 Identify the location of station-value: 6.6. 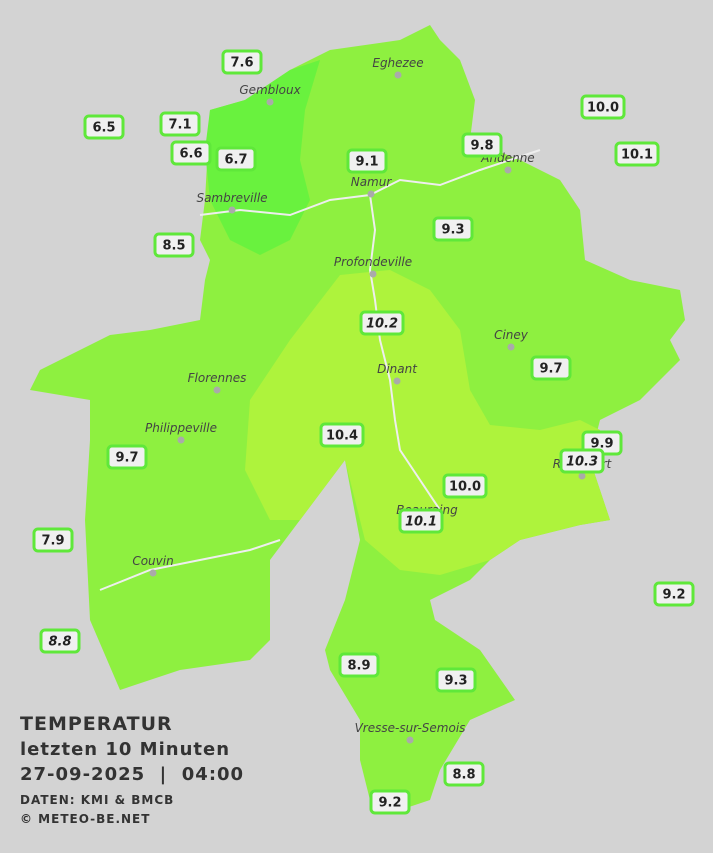
(190, 154).